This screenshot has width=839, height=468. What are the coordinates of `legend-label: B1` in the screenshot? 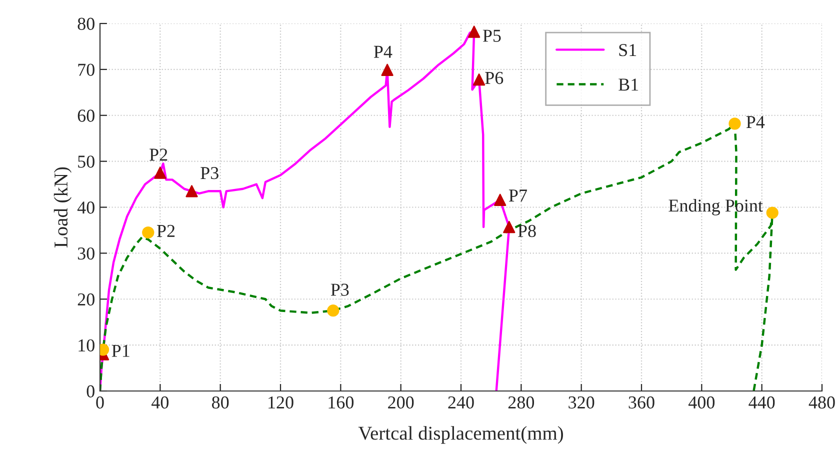 It's located at (628, 84).